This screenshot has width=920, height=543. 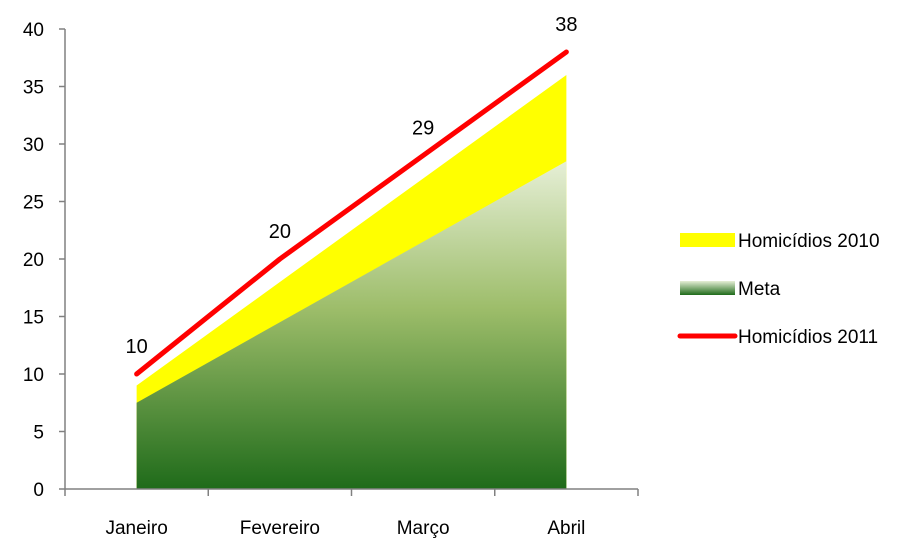 I want to click on data-label-homicidios-2011: 29, so click(x=423, y=129).